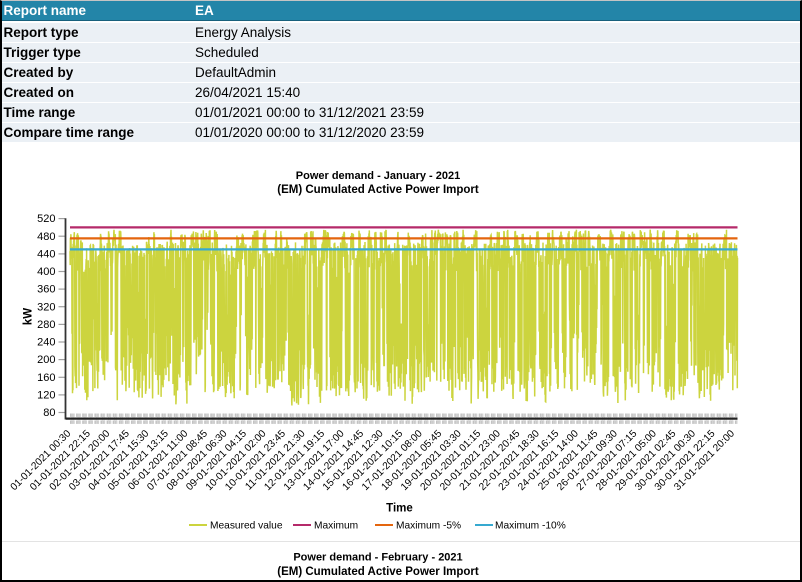  Describe the element at coordinates (399, 509) in the screenshot. I see `svg-text: Time` at that location.